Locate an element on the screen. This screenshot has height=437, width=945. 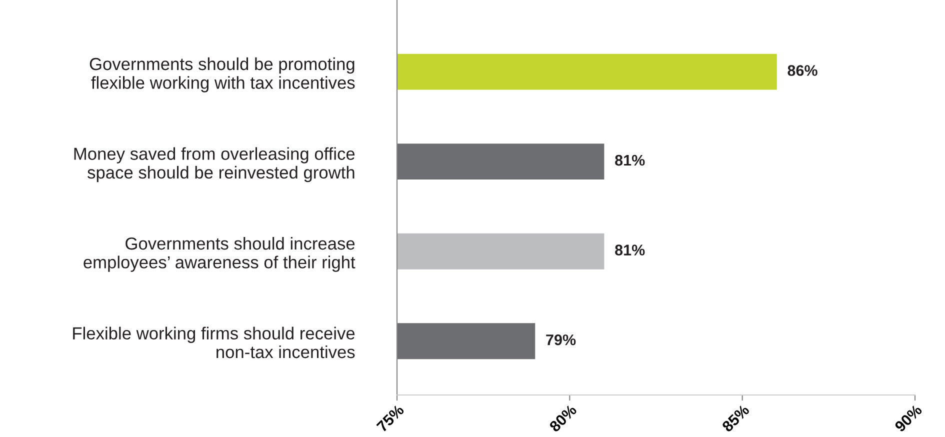
y-tick-label: Governments should increase employees’ awareness of their right is located at coordinates (220, 254).